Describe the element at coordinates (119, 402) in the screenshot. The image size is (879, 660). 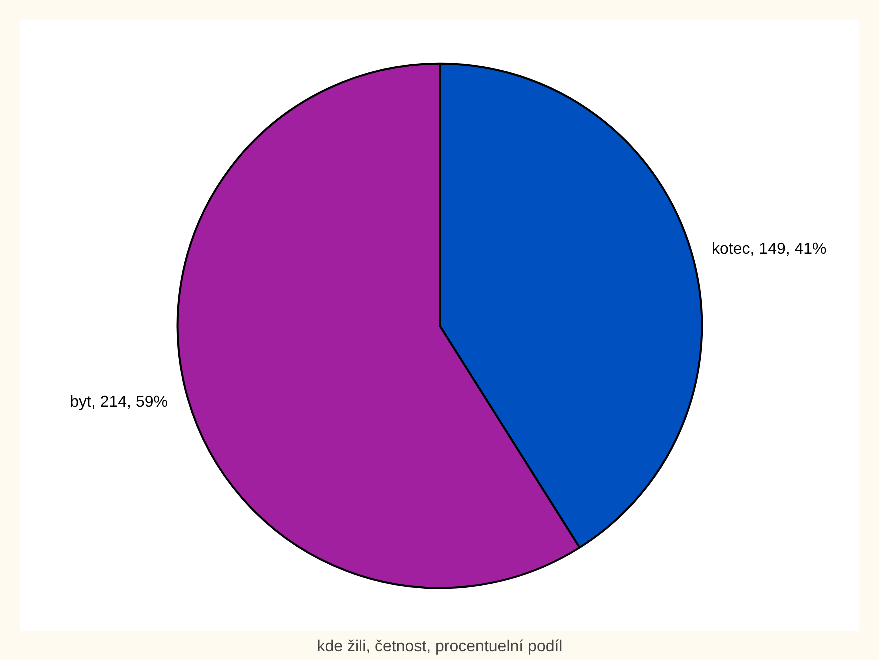
I see `slice-label: byt, 214, 59%` at that location.